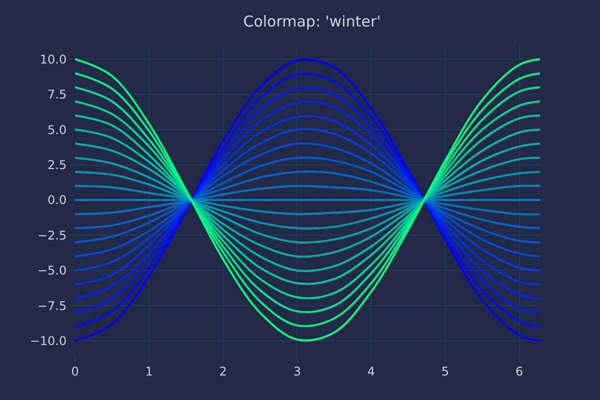 This screenshot has width=600, height=400. I want to click on y-tick-label: 0.0, so click(57, 200).